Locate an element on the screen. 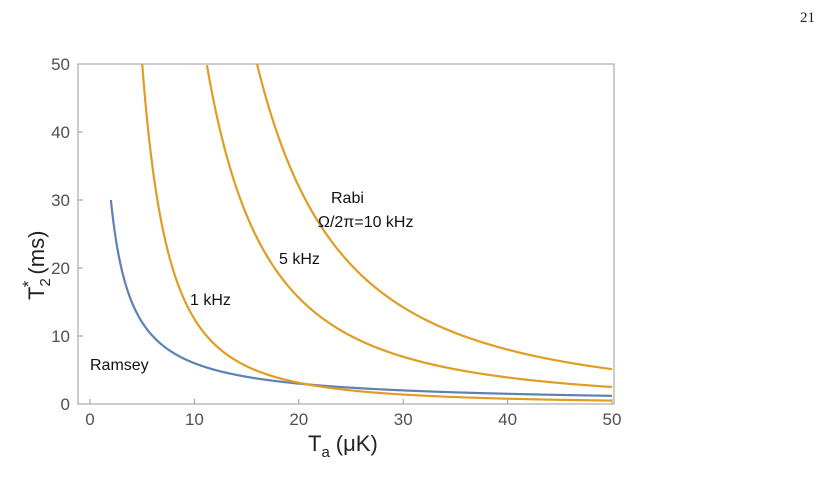 The image size is (827, 493). label-10khz: Ω/2π=10 kHz is located at coordinates (365, 222).